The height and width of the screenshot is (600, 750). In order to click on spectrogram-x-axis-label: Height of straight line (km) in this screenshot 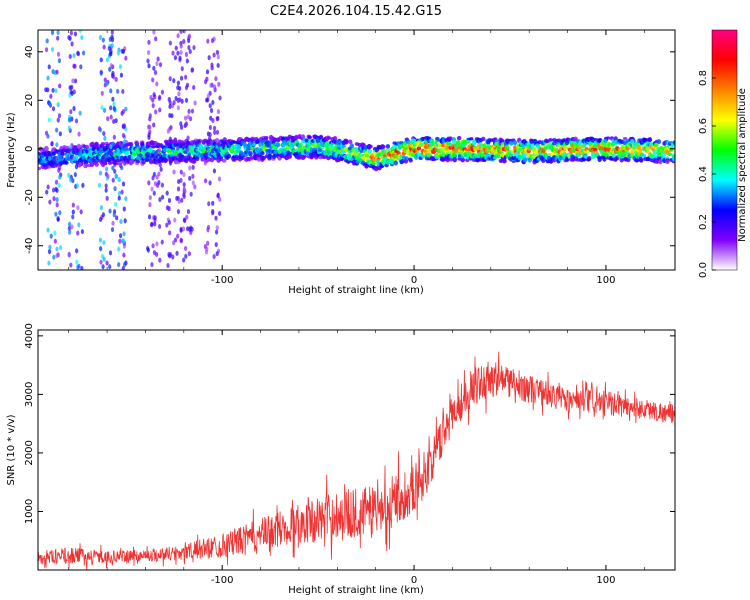, I will do `click(356, 290)`.